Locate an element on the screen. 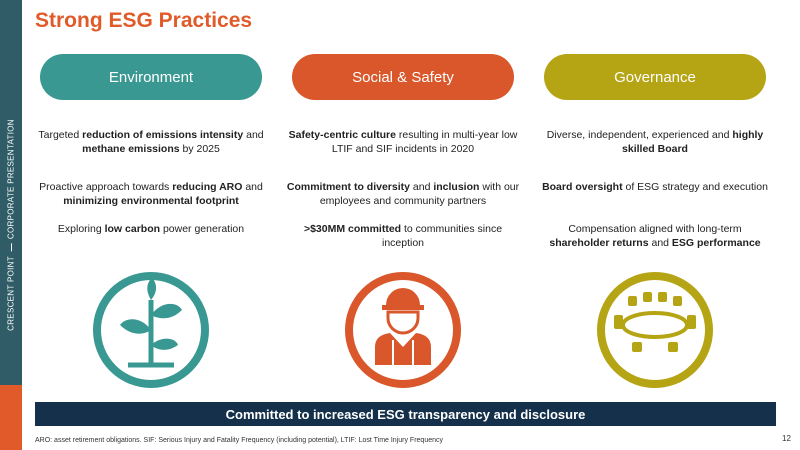 This screenshot has height=450, width=800. worker-icon is located at coordinates (403, 330).